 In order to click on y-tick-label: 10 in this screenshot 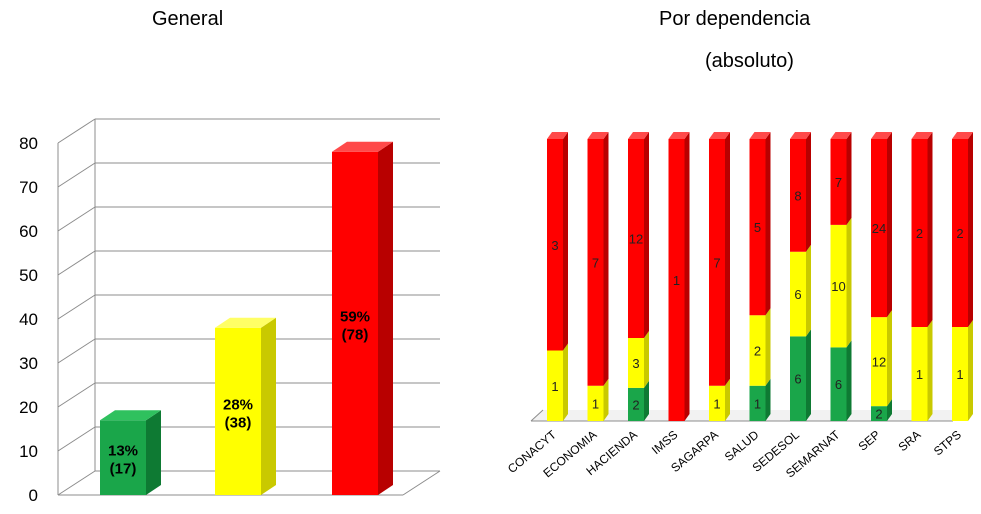, I will do `click(28, 451)`.